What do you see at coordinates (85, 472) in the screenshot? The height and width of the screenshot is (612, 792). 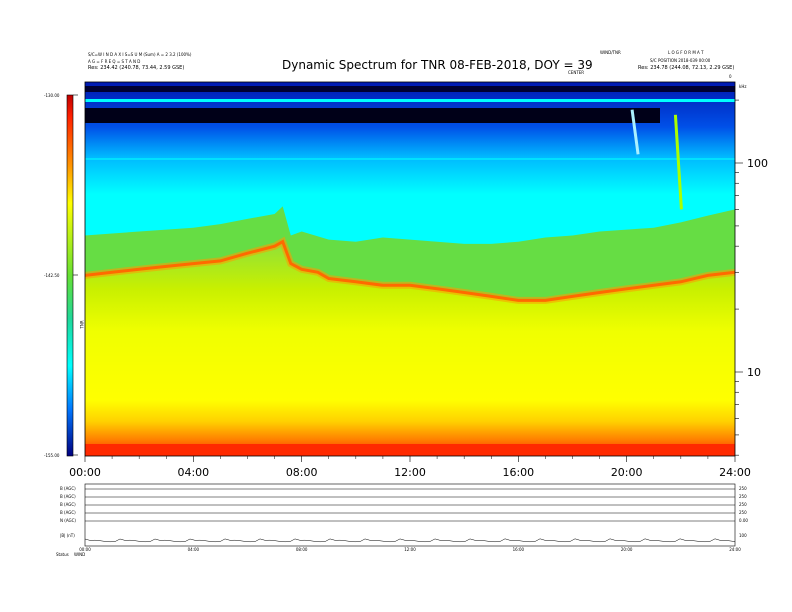 I see `x-tick-label-0: 00:00` at bounding box center [85, 472].